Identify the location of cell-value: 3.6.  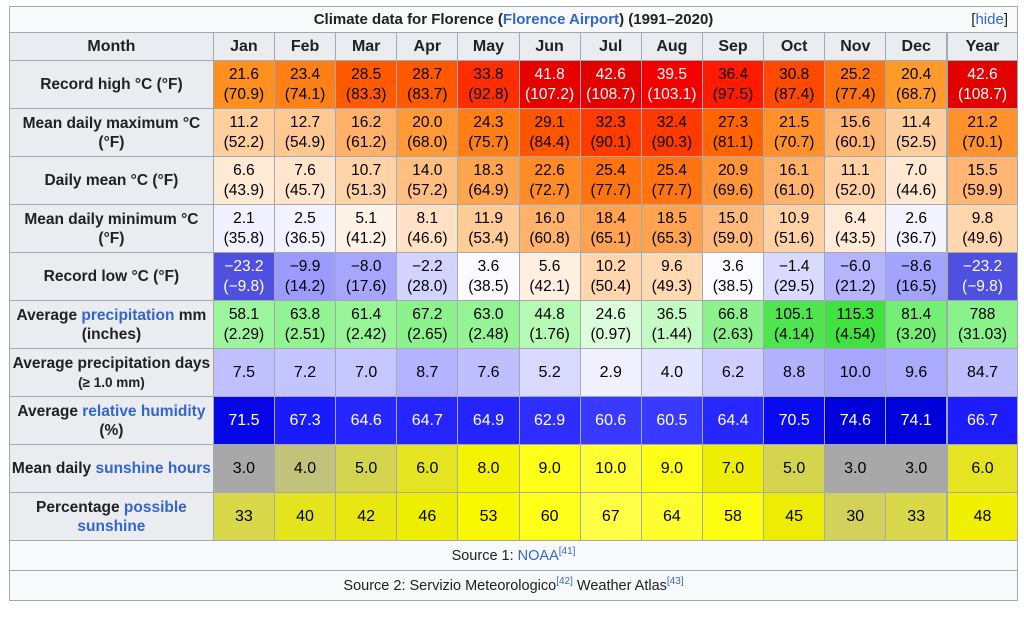
(488, 266).